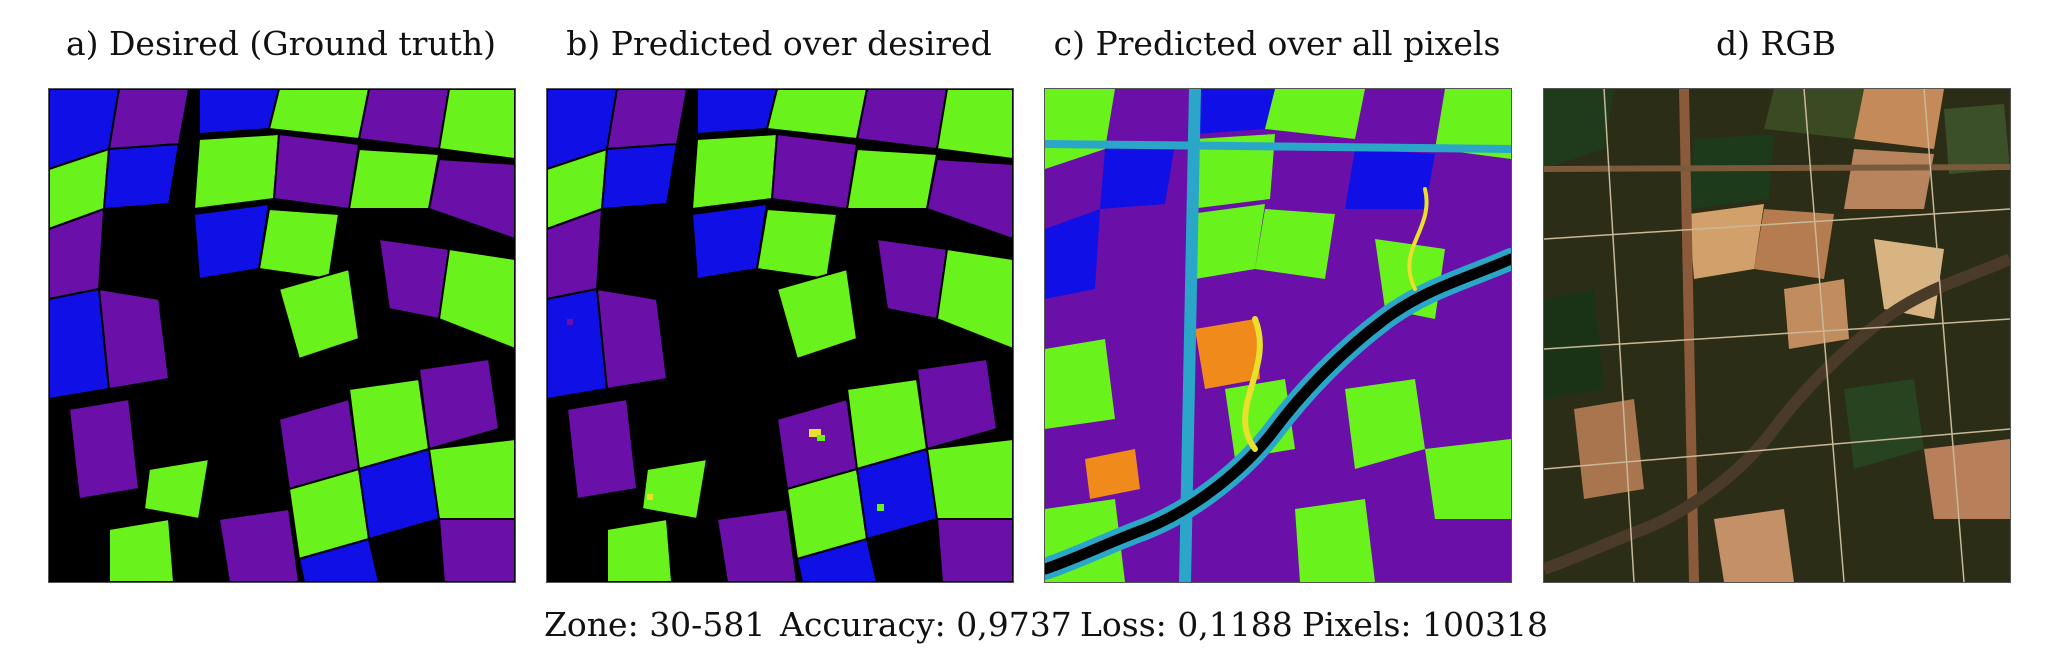  What do you see at coordinates (1776, 43) in the screenshot?
I see `panel-title-rgb: d) RGB` at bounding box center [1776, 43].